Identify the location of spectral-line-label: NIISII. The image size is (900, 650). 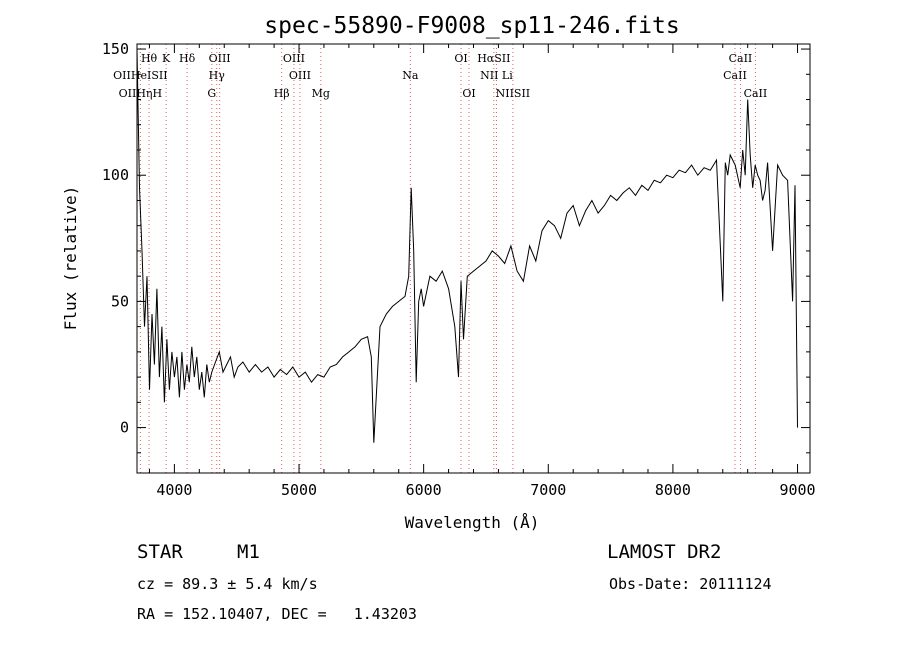
(513, 93).